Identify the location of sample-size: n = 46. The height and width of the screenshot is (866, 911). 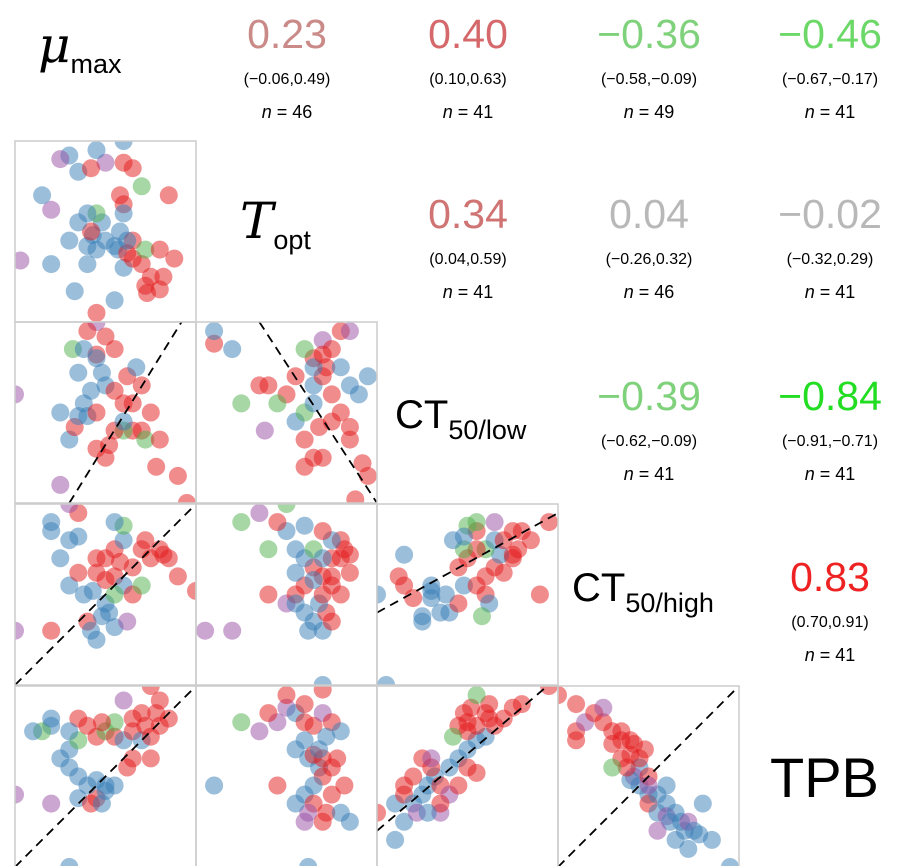
(287, 112).